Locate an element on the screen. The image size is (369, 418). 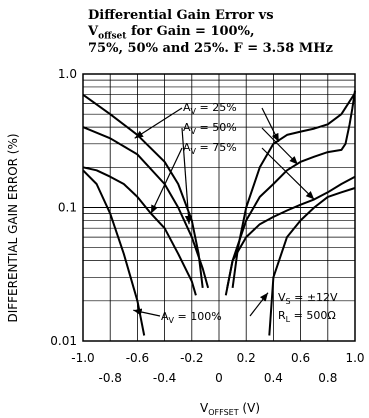
y-tick-label: 0.01 is located at coordinates (63, 341).